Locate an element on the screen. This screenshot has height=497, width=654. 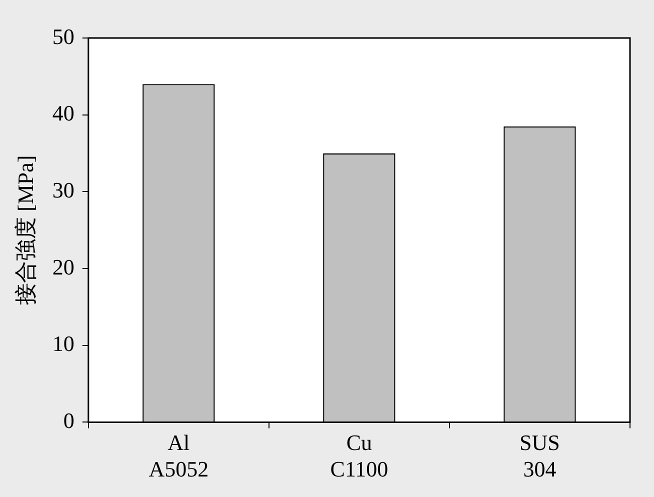
y-tick-label: 50 is located at coordinates (63, 36).